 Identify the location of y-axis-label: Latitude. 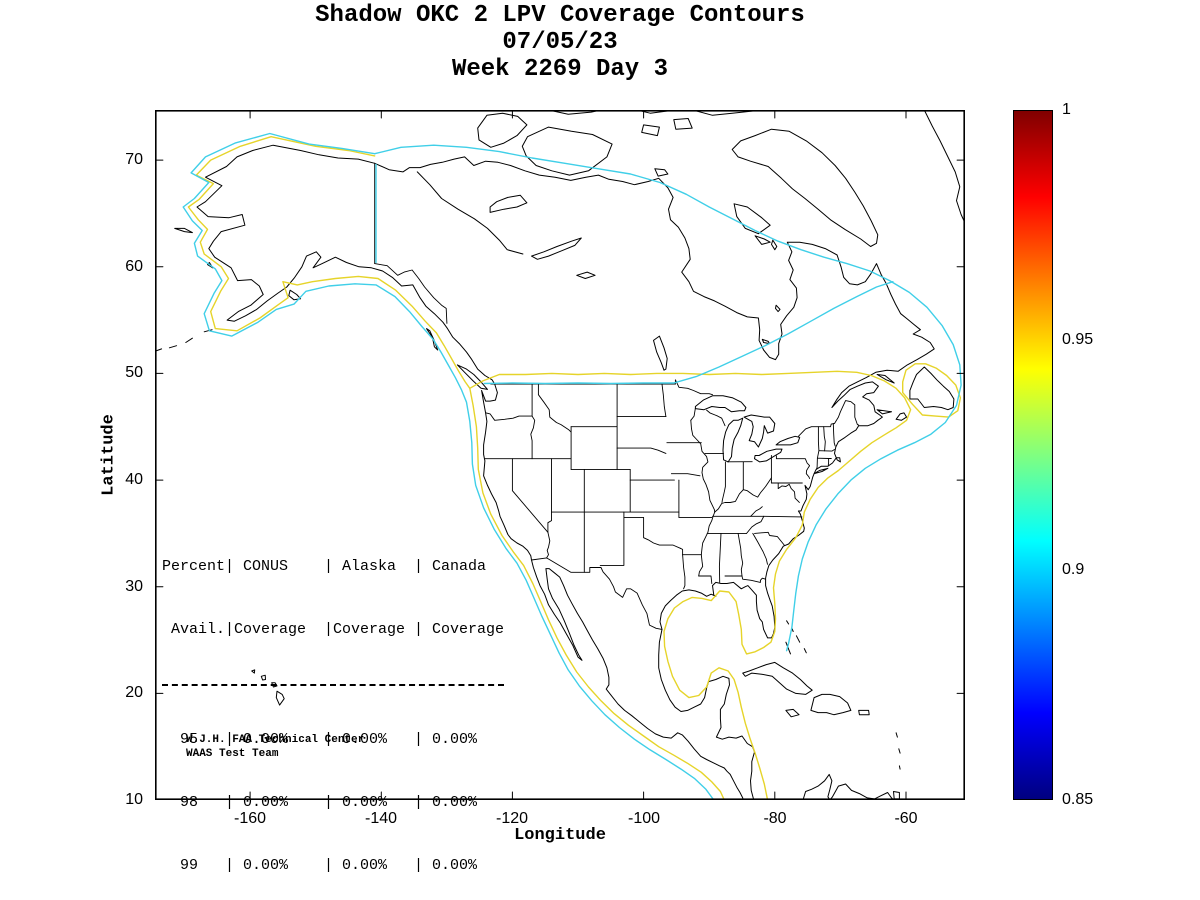
(109, 455).